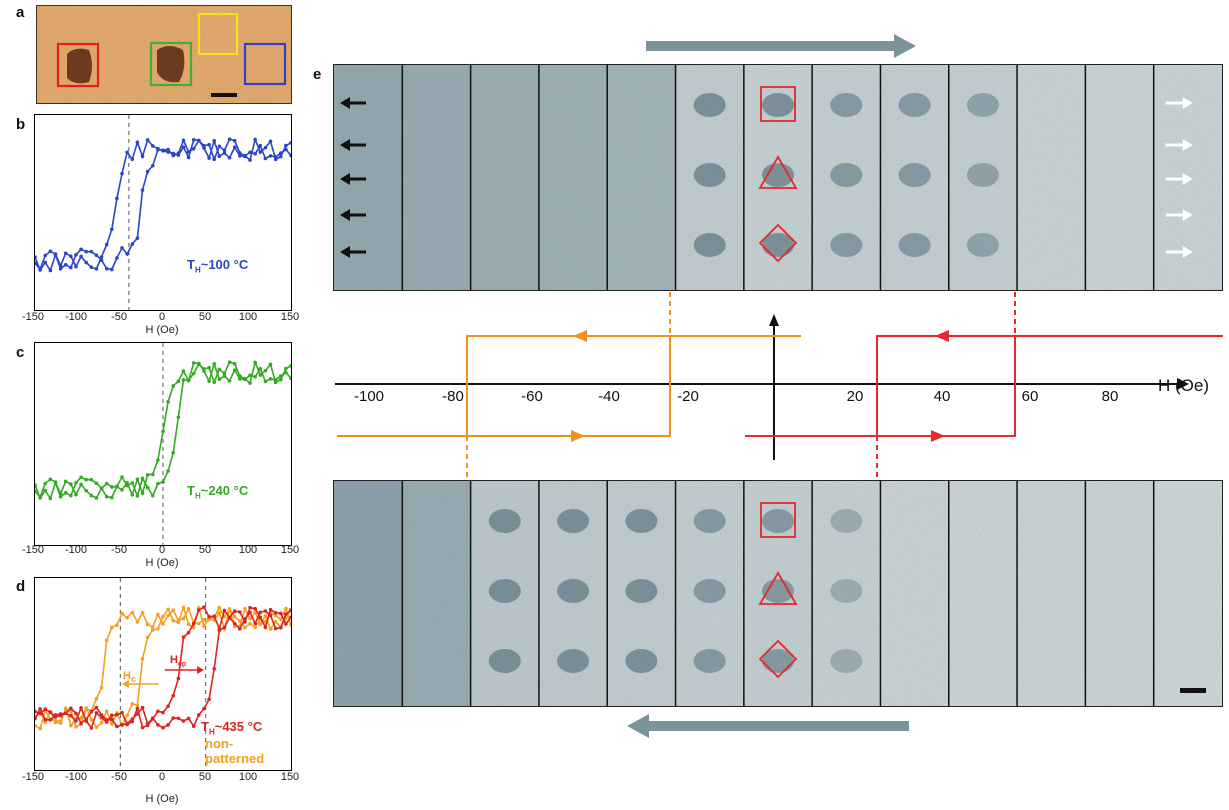 This screenshot has height=810, width=1229. Describe the element at coordinates (778, 104) in the screenshot. I see `square-marker` at that location.